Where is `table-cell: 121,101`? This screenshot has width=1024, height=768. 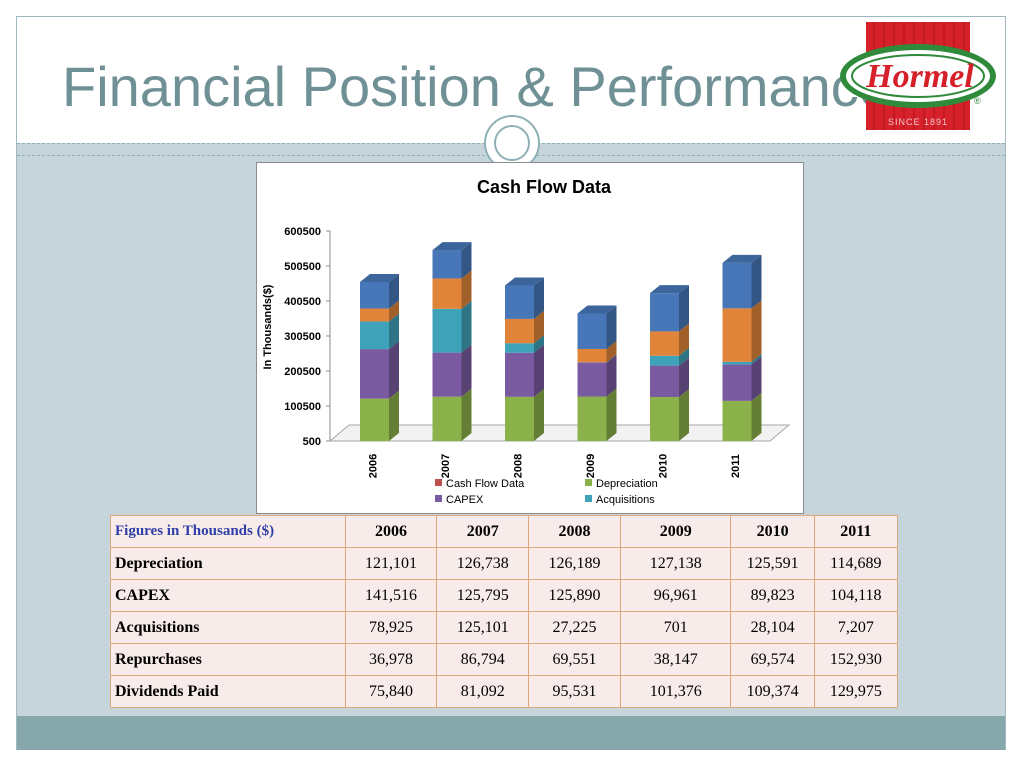
table-cell: 121,101 is located at coordinates (391, 563).